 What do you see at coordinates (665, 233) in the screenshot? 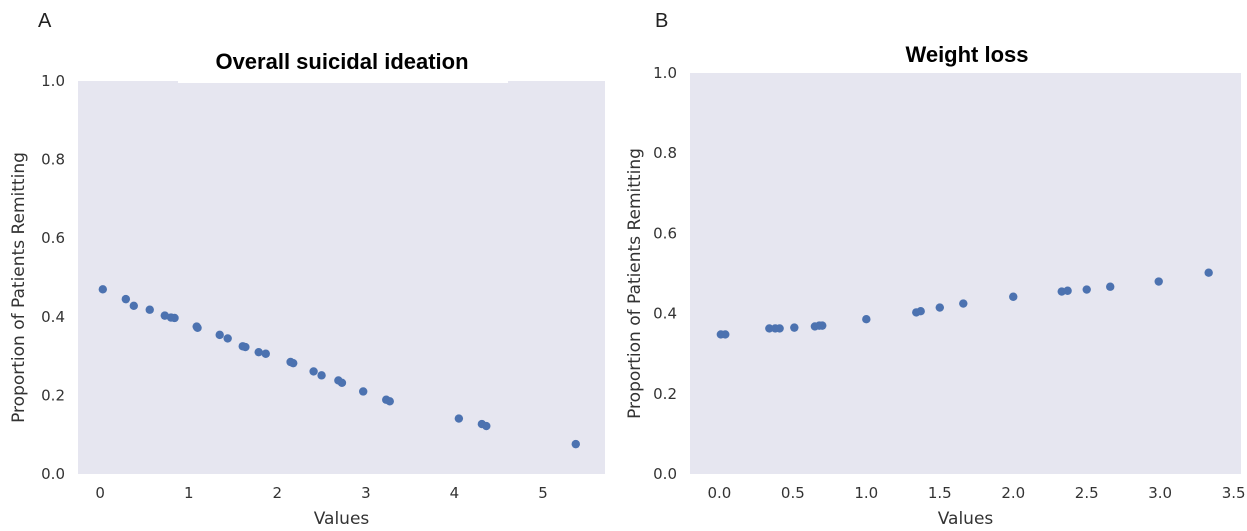
I see `y-tick-label-b: 0.6` at bounding box center [665, 233].